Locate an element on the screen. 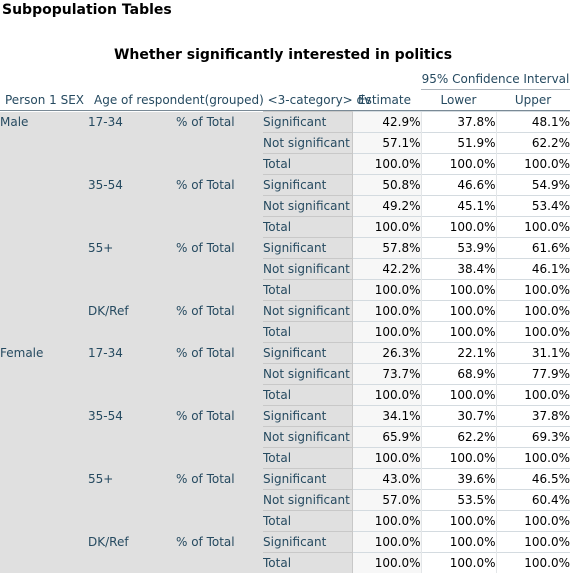 The width and height of the screenshot is (579, 573). upper-cell: 46.1% is located at coordinates (533, 269).